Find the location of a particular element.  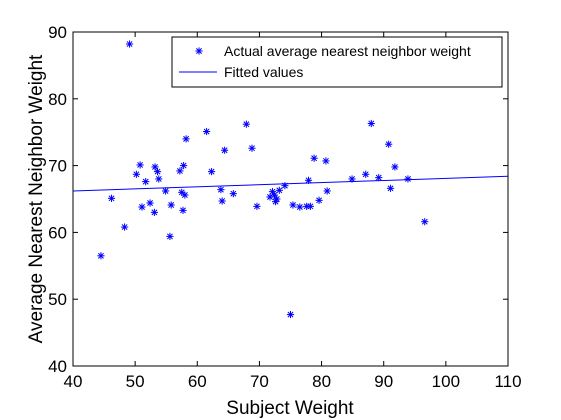

x-tick-label: 40 is located at coordinates (73, 381).